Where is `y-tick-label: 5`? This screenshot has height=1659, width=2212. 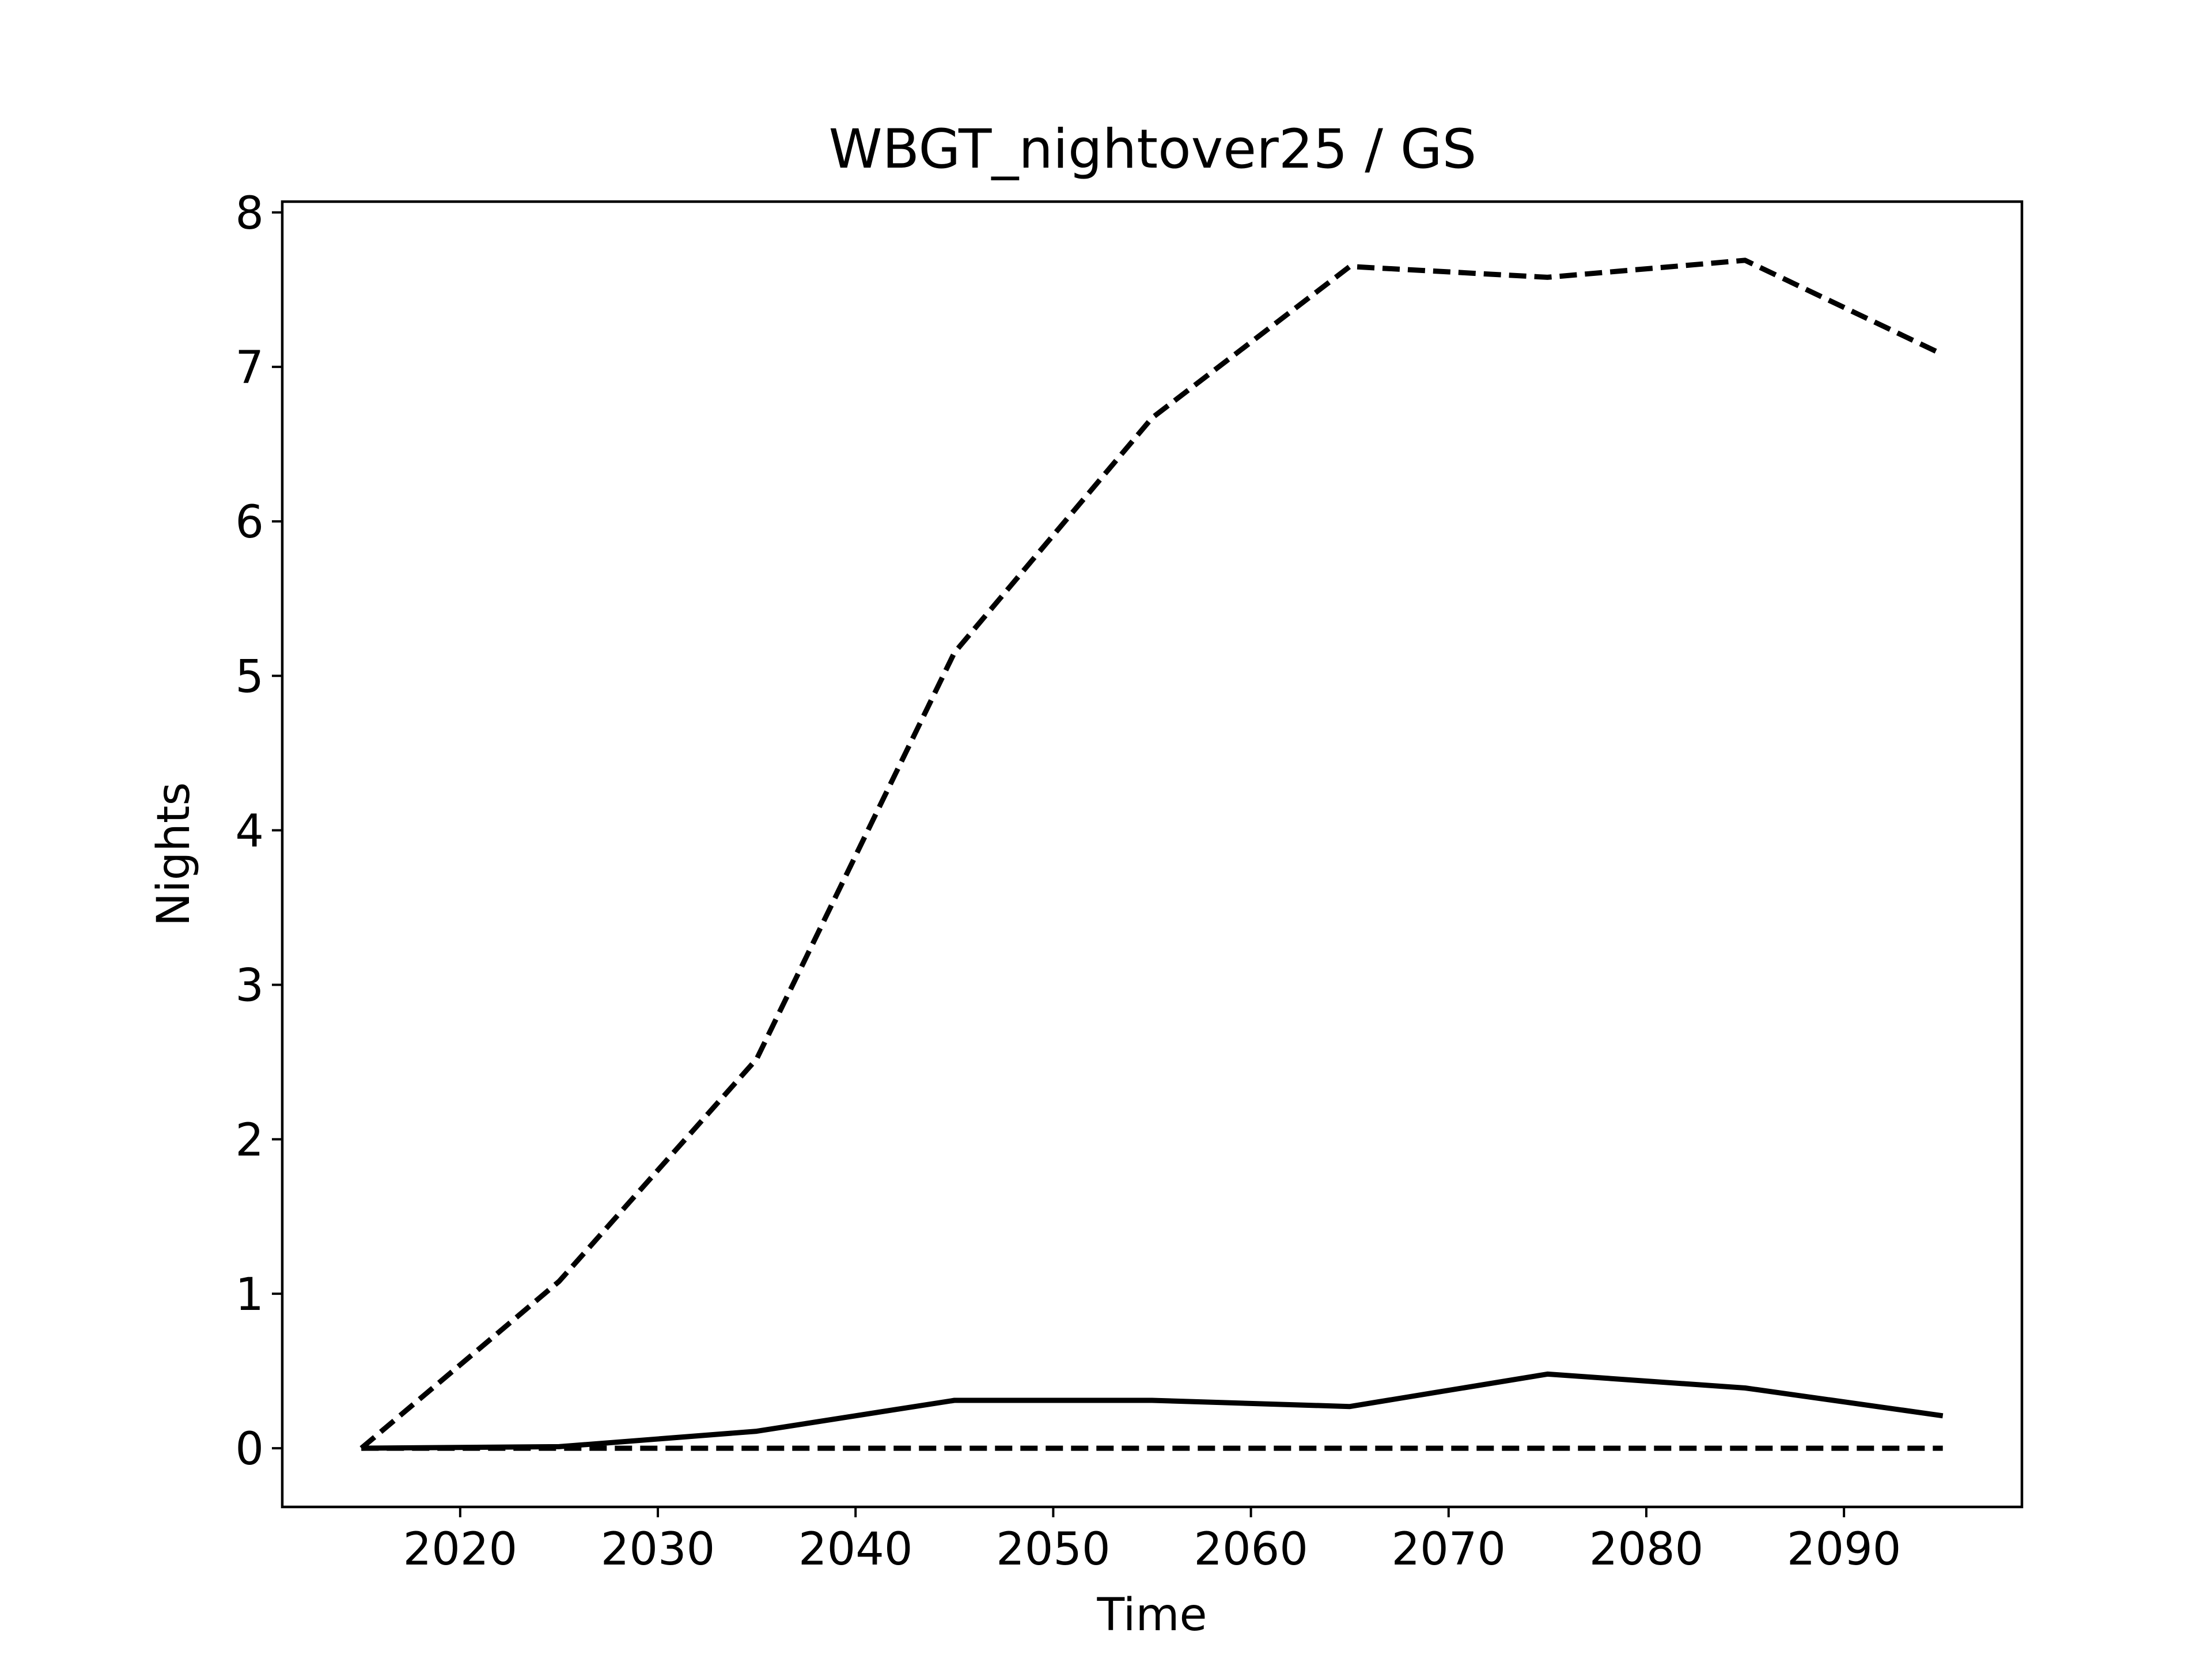 y-tick-label: 5 is located at coordinates (249, 677).